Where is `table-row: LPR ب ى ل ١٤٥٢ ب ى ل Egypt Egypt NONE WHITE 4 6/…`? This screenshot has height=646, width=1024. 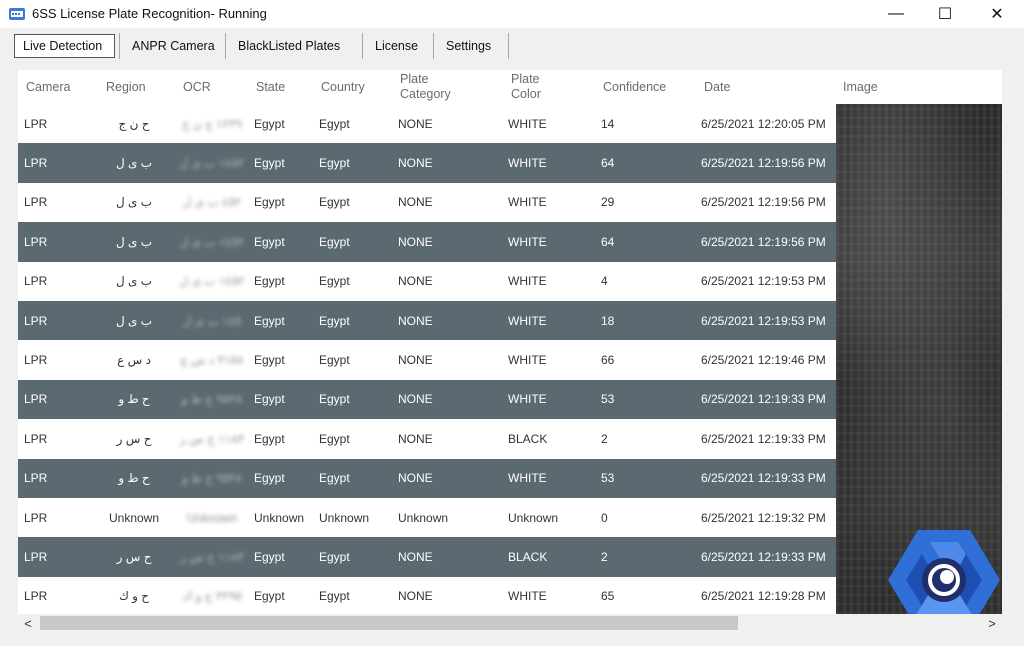
table-row: LPR ب ى ل ١٤٥٢ ب ى ل Egypt Egypt NONE WHITE 4 6/… is located at coordinates (427, 281).